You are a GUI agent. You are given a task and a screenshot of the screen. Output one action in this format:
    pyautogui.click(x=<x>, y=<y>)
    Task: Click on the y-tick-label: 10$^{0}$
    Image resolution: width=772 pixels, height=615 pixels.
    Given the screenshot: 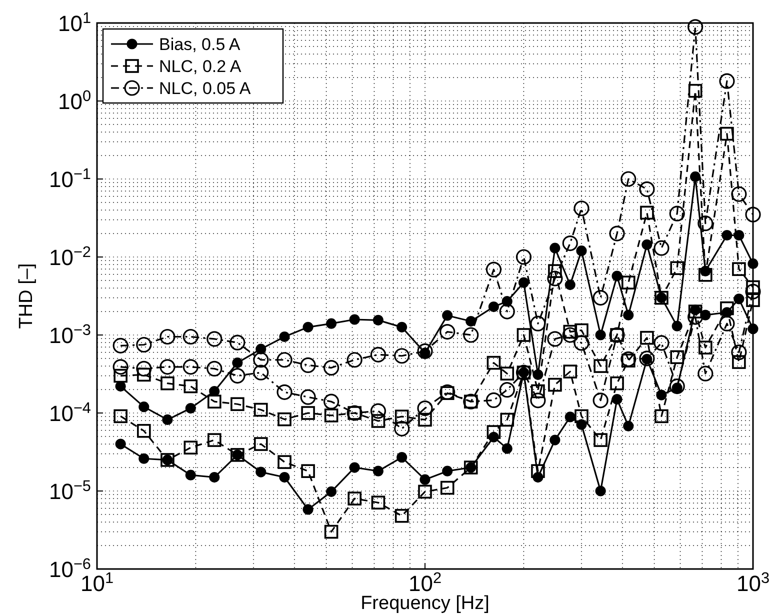 What is the action you would take?
    pyautogui.click(x=74, y=101)
    